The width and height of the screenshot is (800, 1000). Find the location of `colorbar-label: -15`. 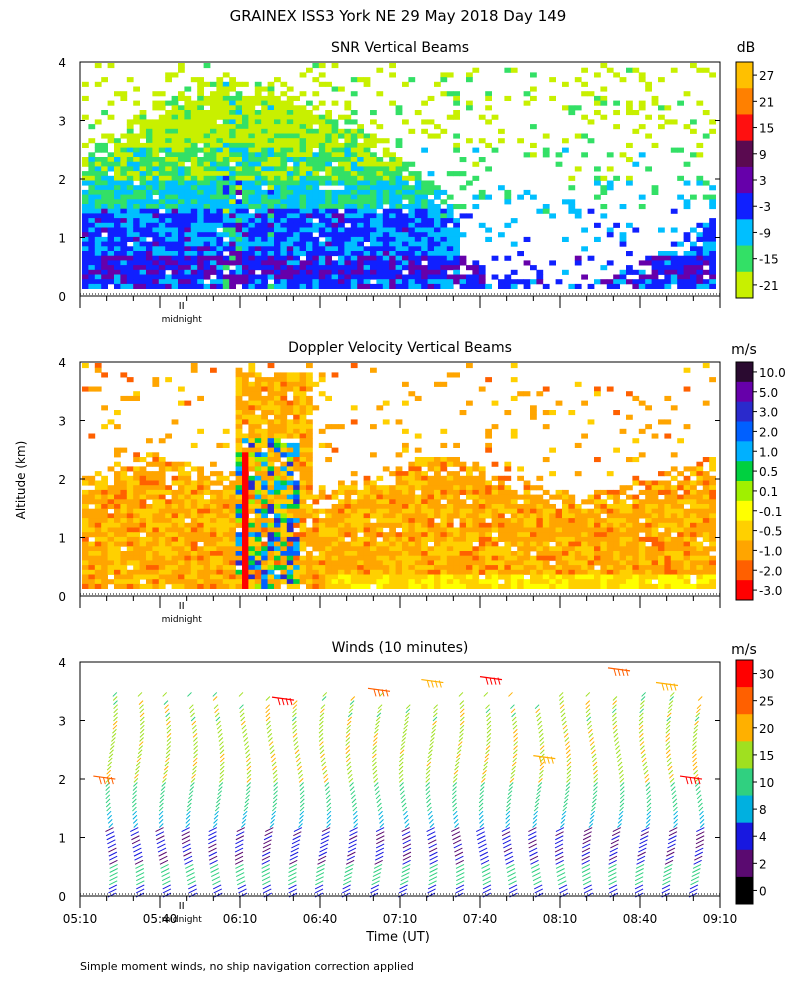

colorbar-label: -15 is located at coordinates (769, 260).